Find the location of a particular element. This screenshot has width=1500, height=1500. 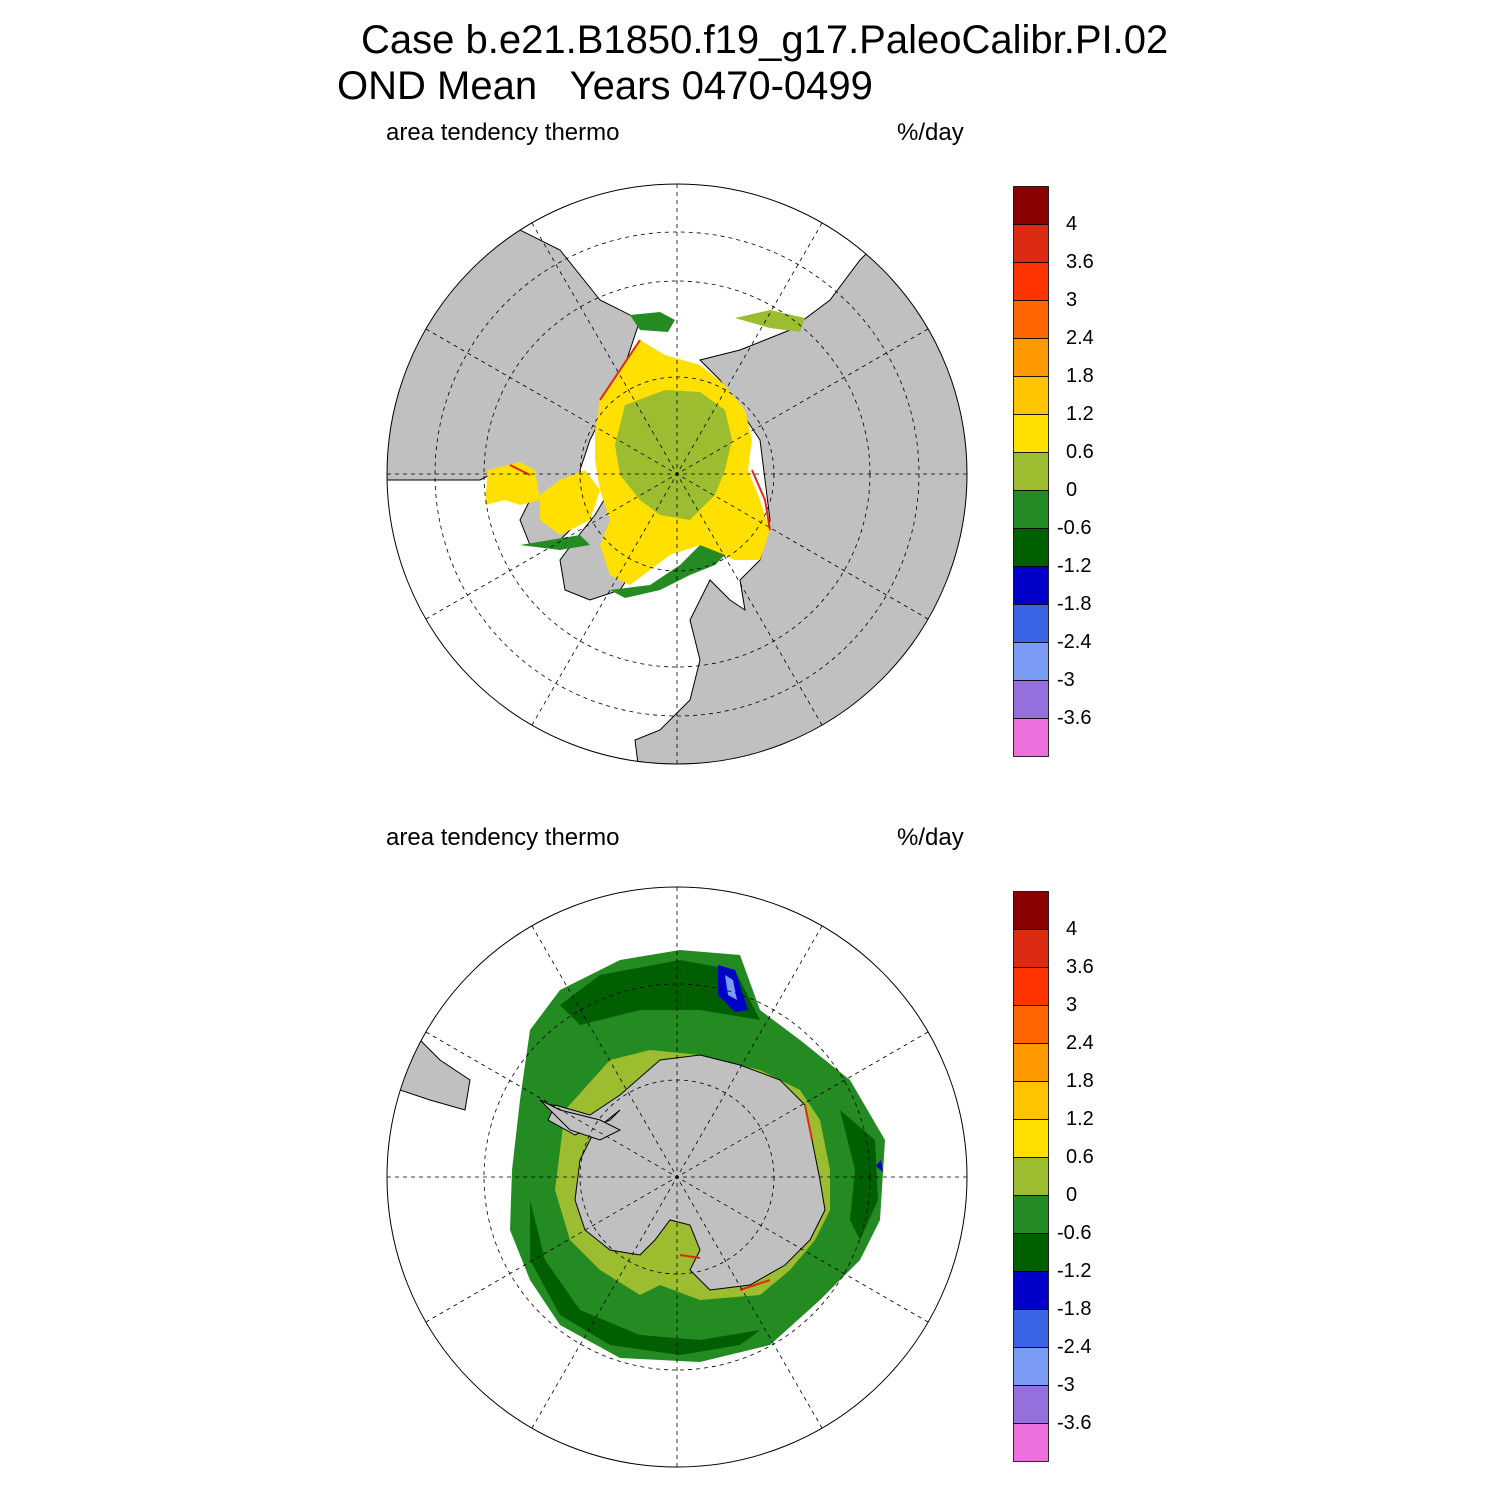

nh-red-edge is located at coordinates (640, 435).